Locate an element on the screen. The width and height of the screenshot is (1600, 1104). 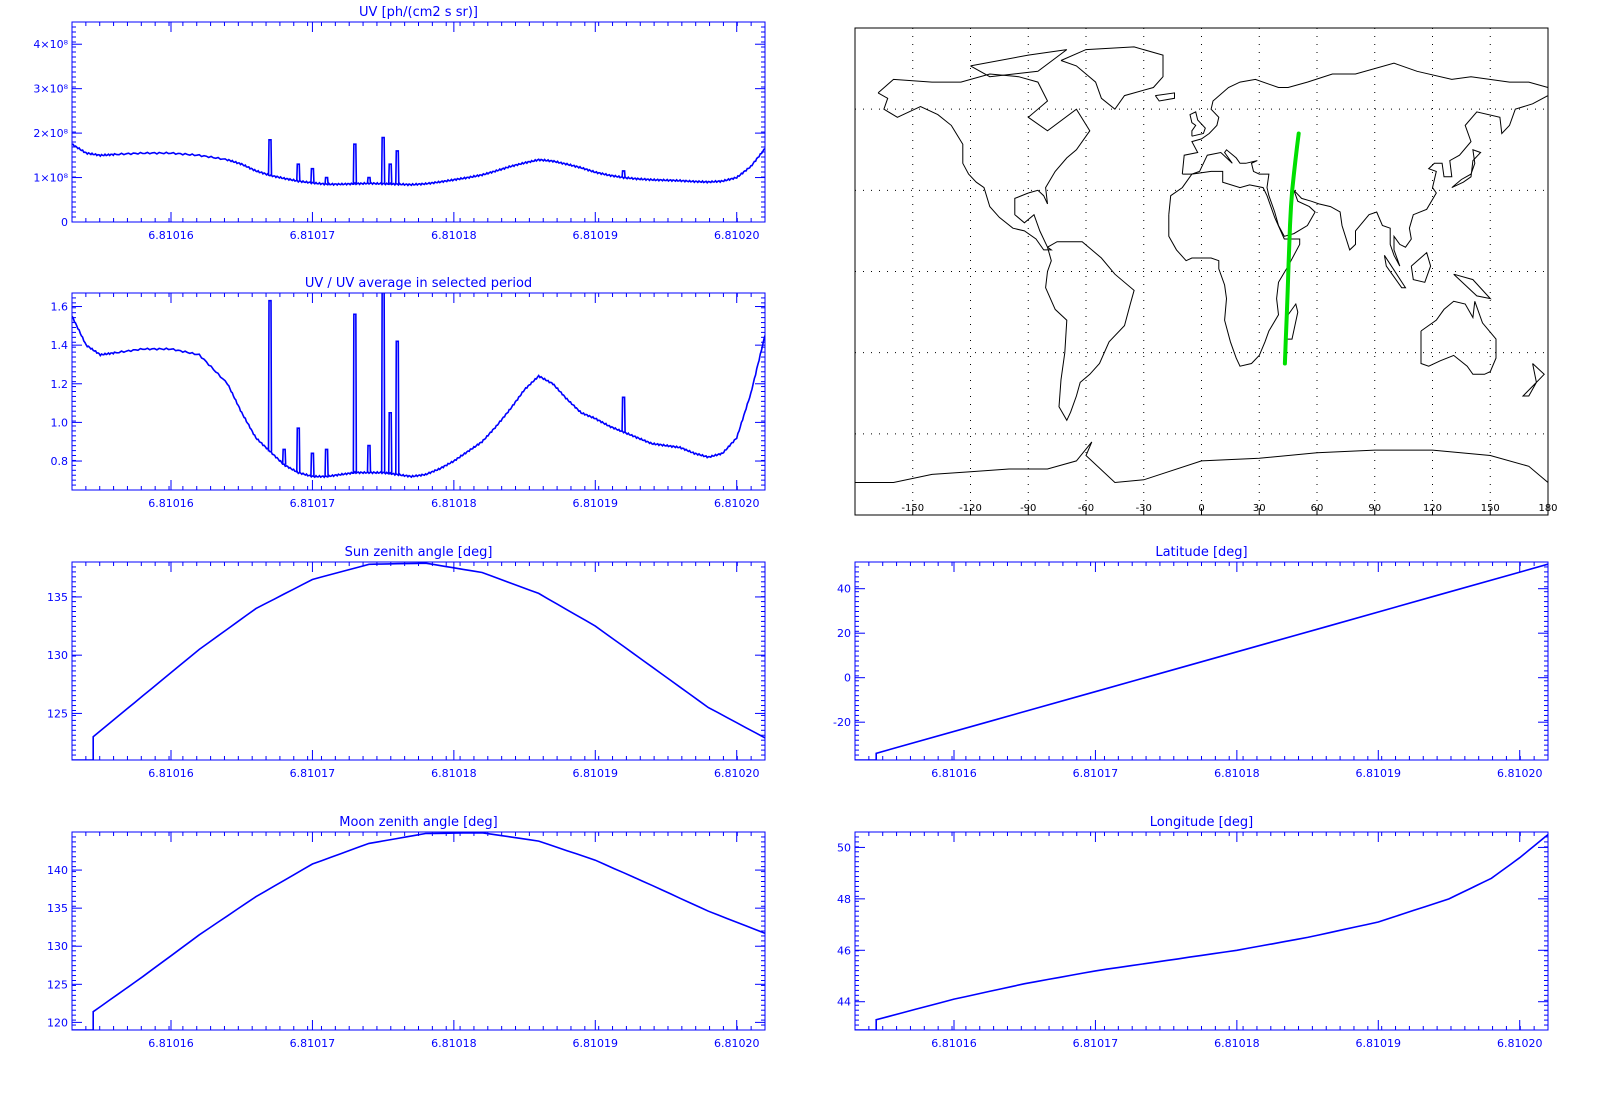
y-tick-label: -20 is located at coordinates (842, 722).